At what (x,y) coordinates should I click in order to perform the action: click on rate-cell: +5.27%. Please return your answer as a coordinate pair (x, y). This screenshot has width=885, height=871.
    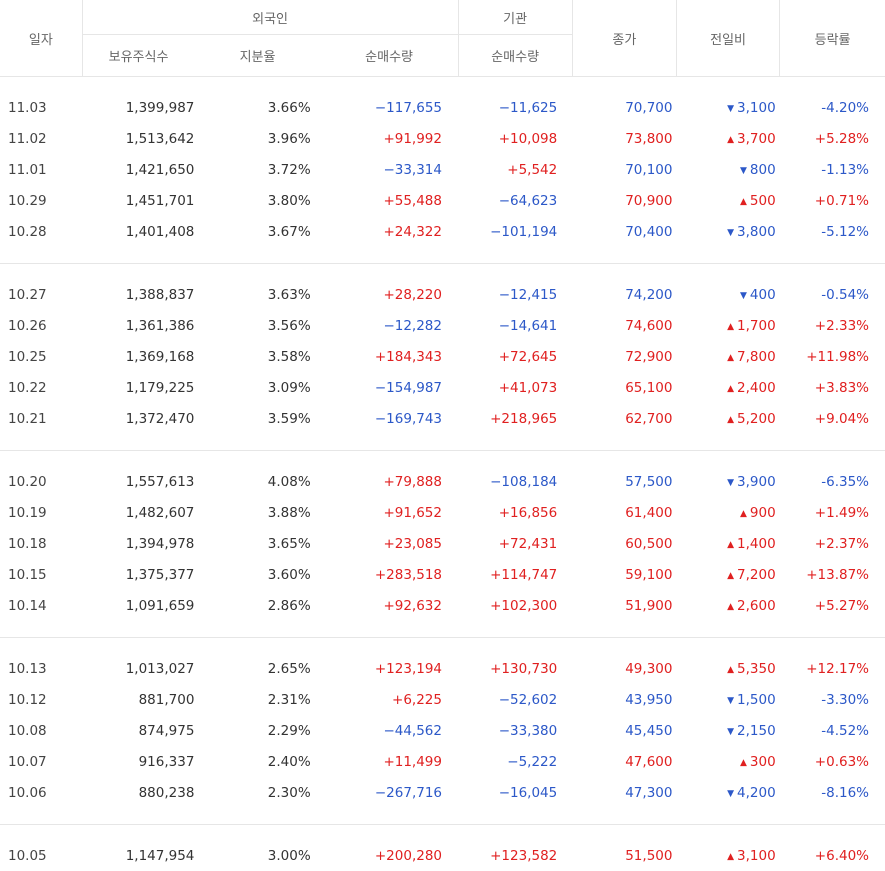
    Looking at the image, I should click on (832, 605).